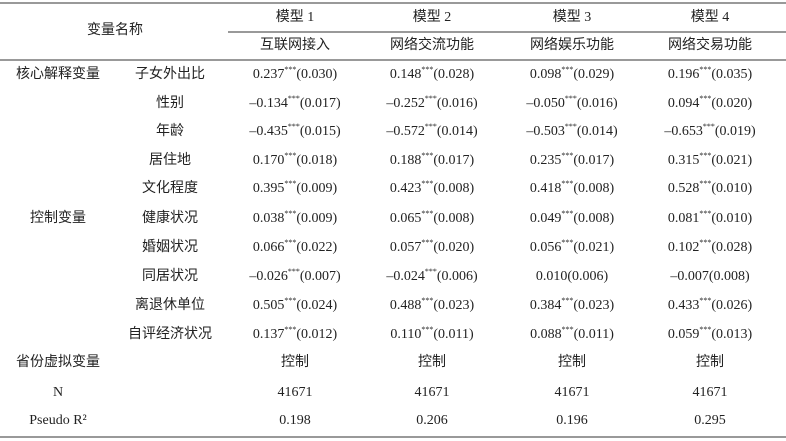 Image resolution: width=786 pixels, height=441 pixels. I want to click on coef: 0.038, so click(269, 218).